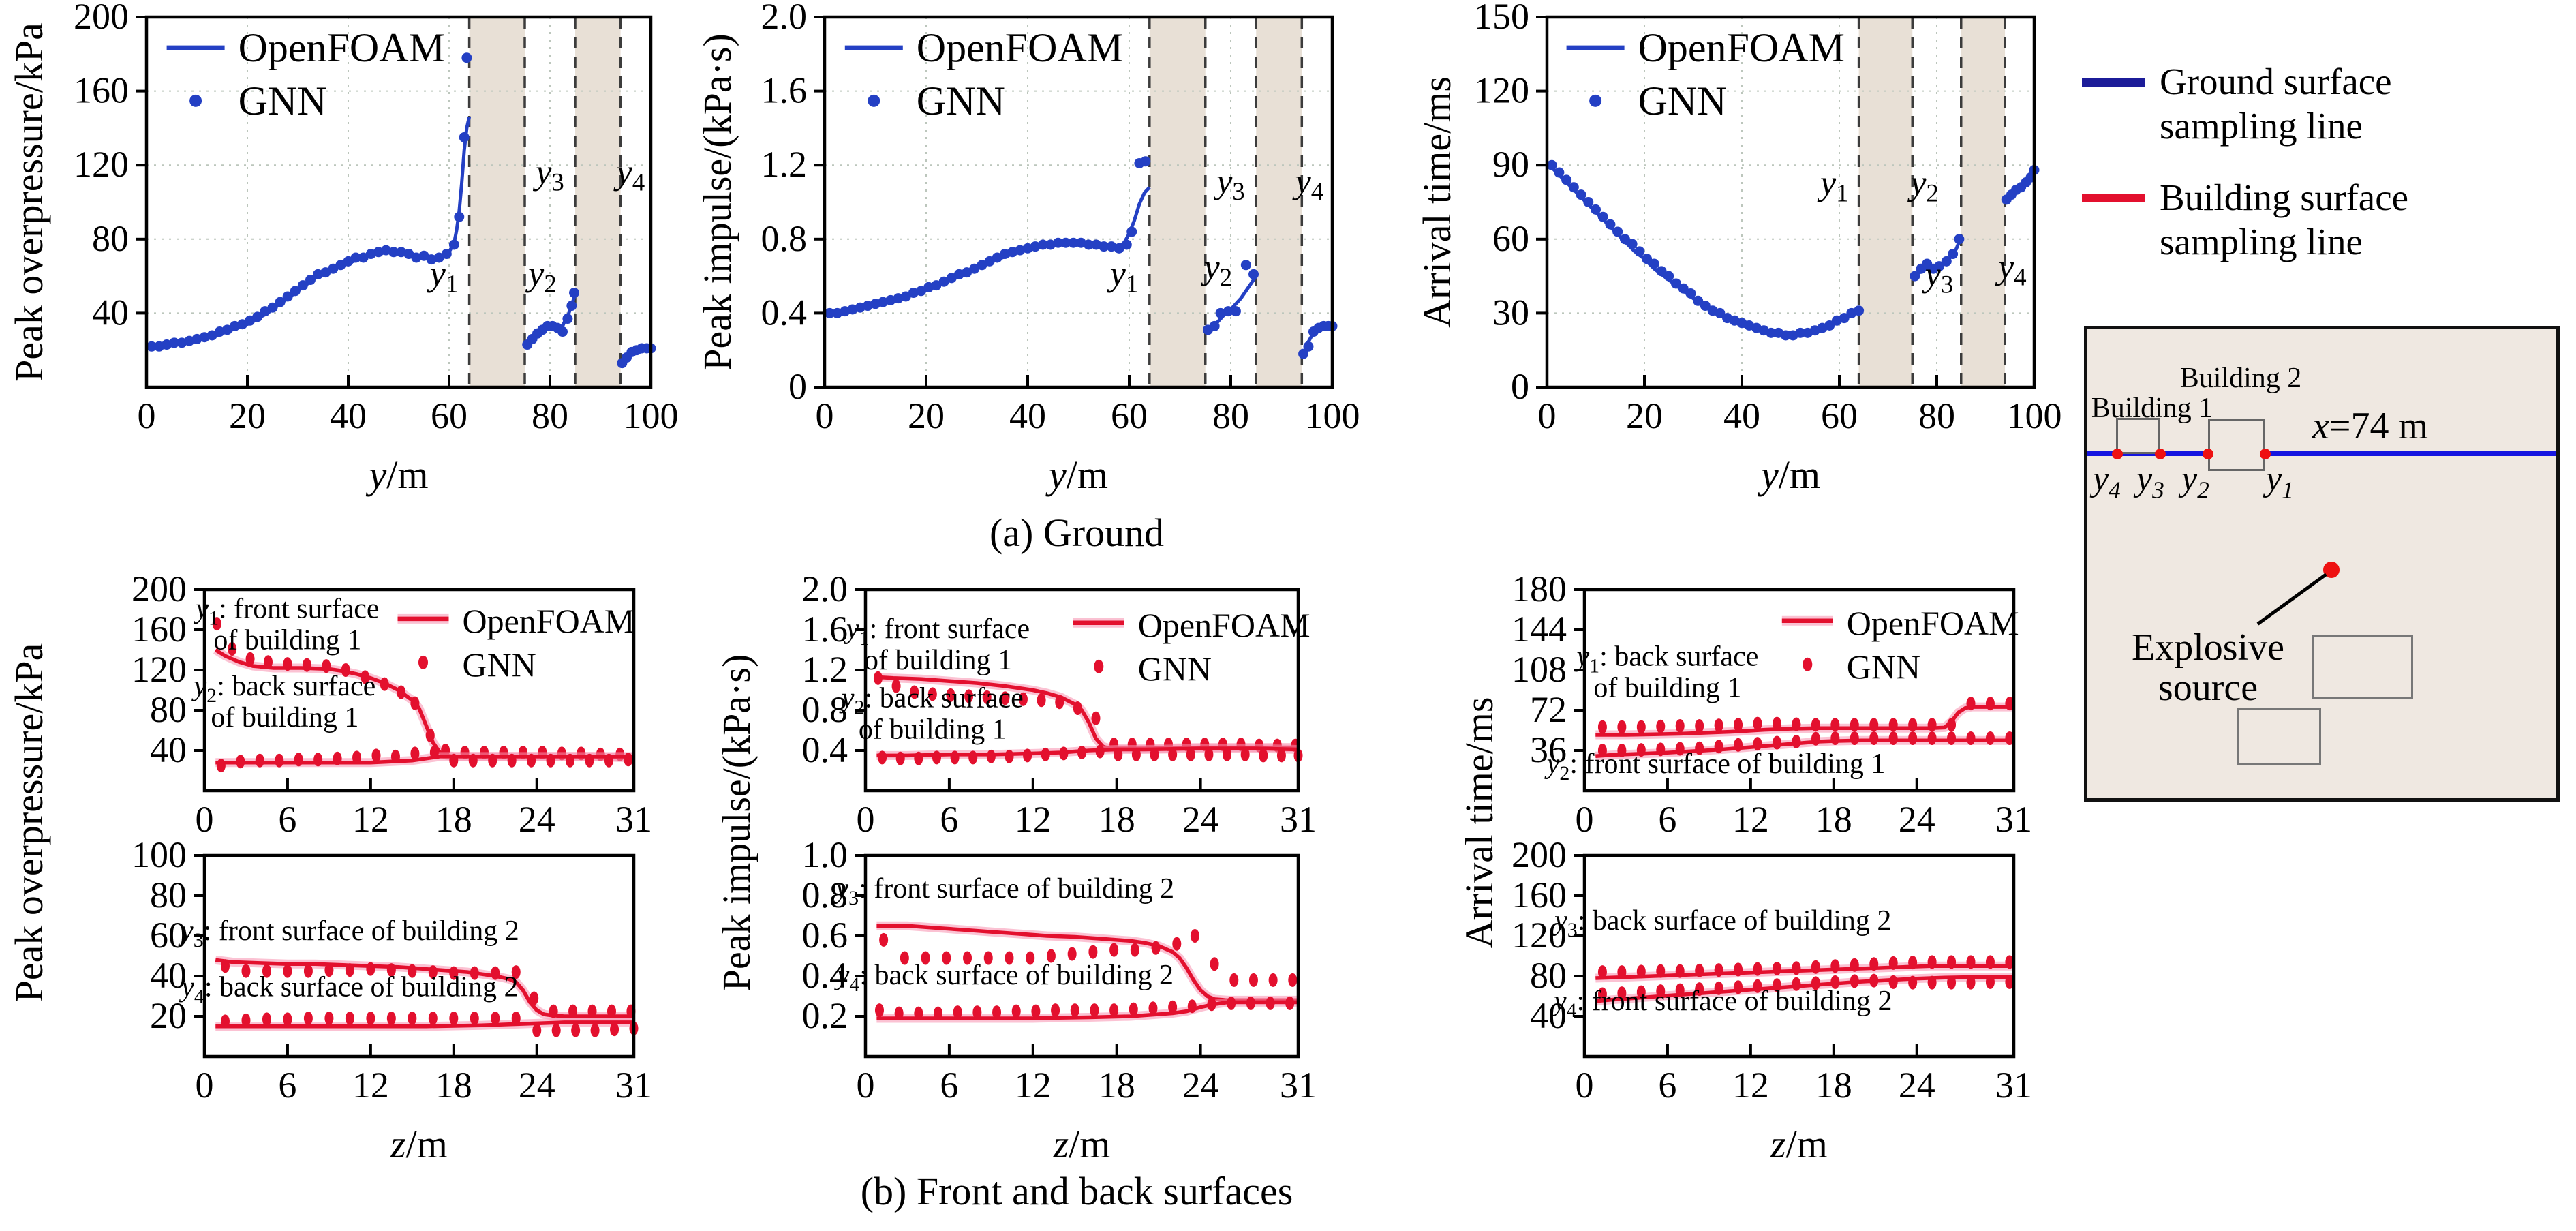  Describe the element at coordinates (1585, 820) in the screenshot. I see `x-tick-label: 0` at that location.